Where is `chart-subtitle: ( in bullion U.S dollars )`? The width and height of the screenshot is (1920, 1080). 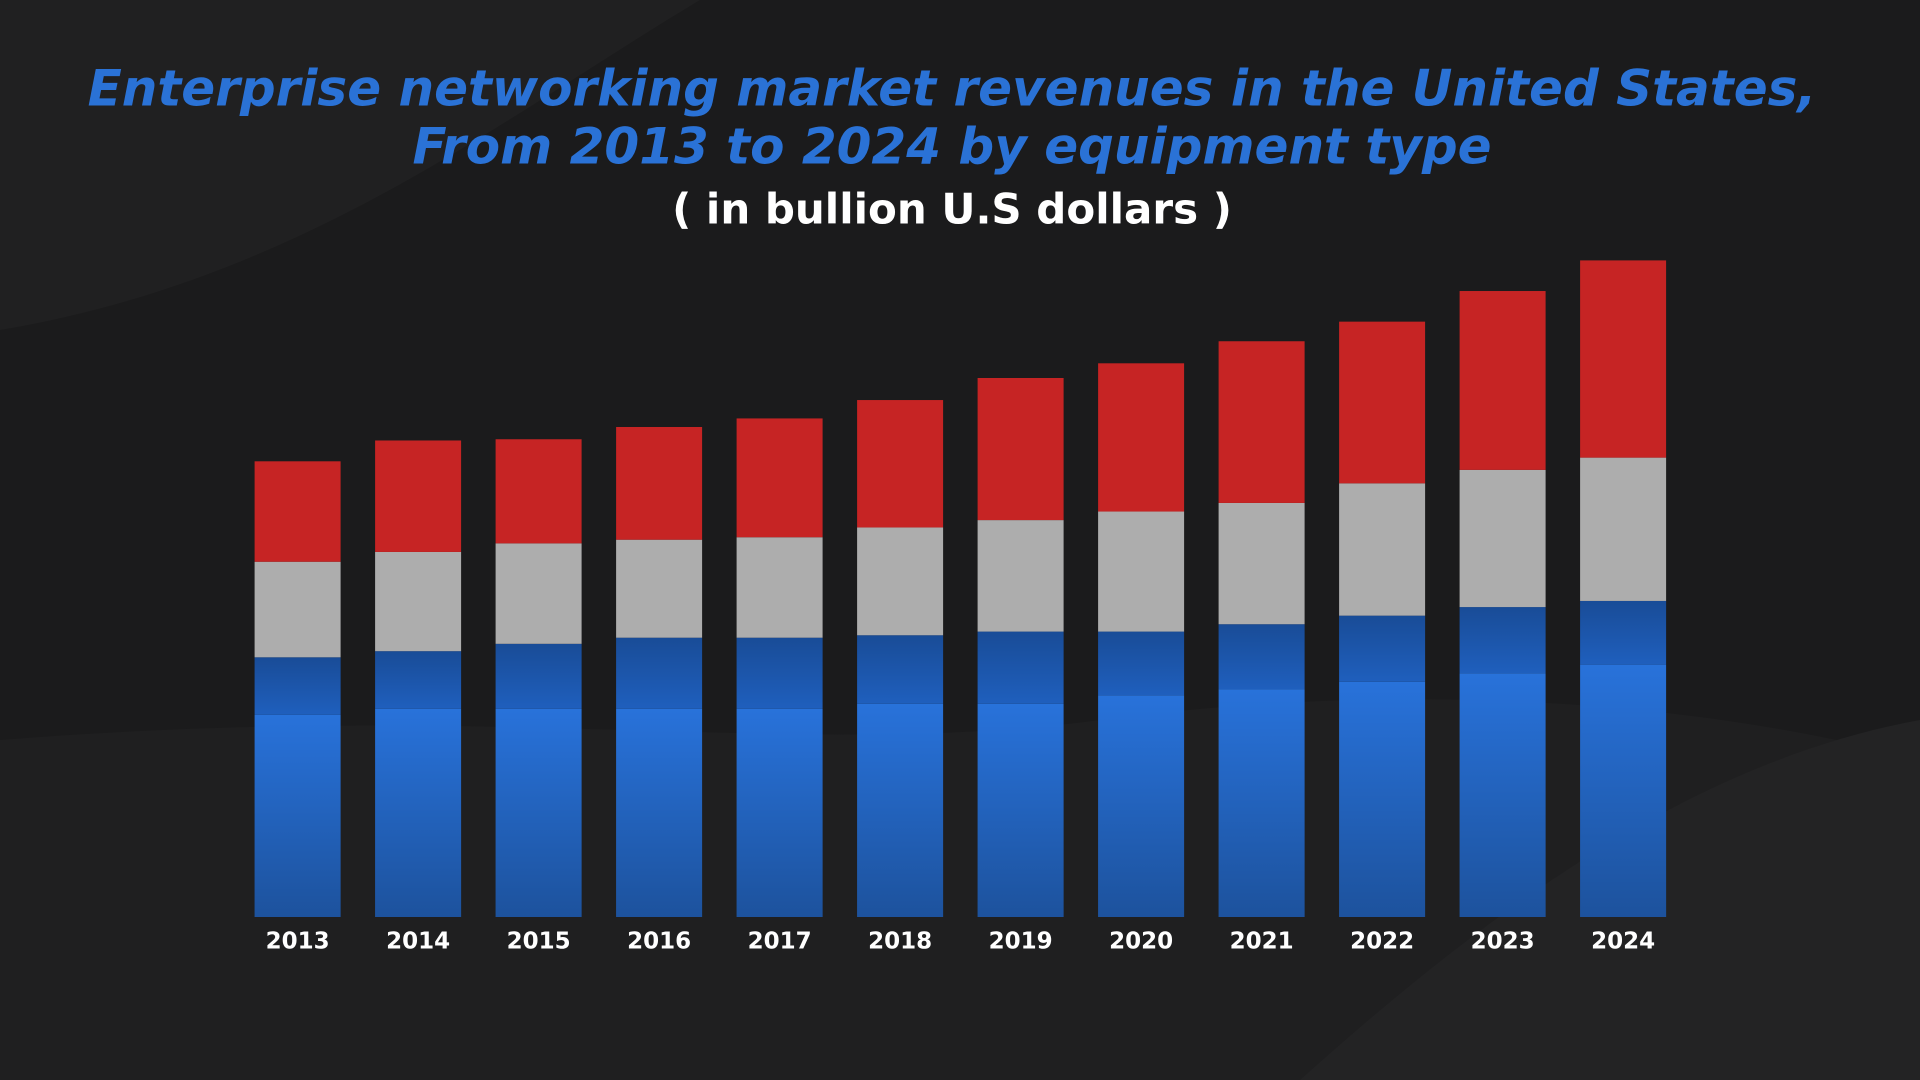
chart-subtitle: ( in bullion U.S dollars ) is located at coordinates (952, 209).